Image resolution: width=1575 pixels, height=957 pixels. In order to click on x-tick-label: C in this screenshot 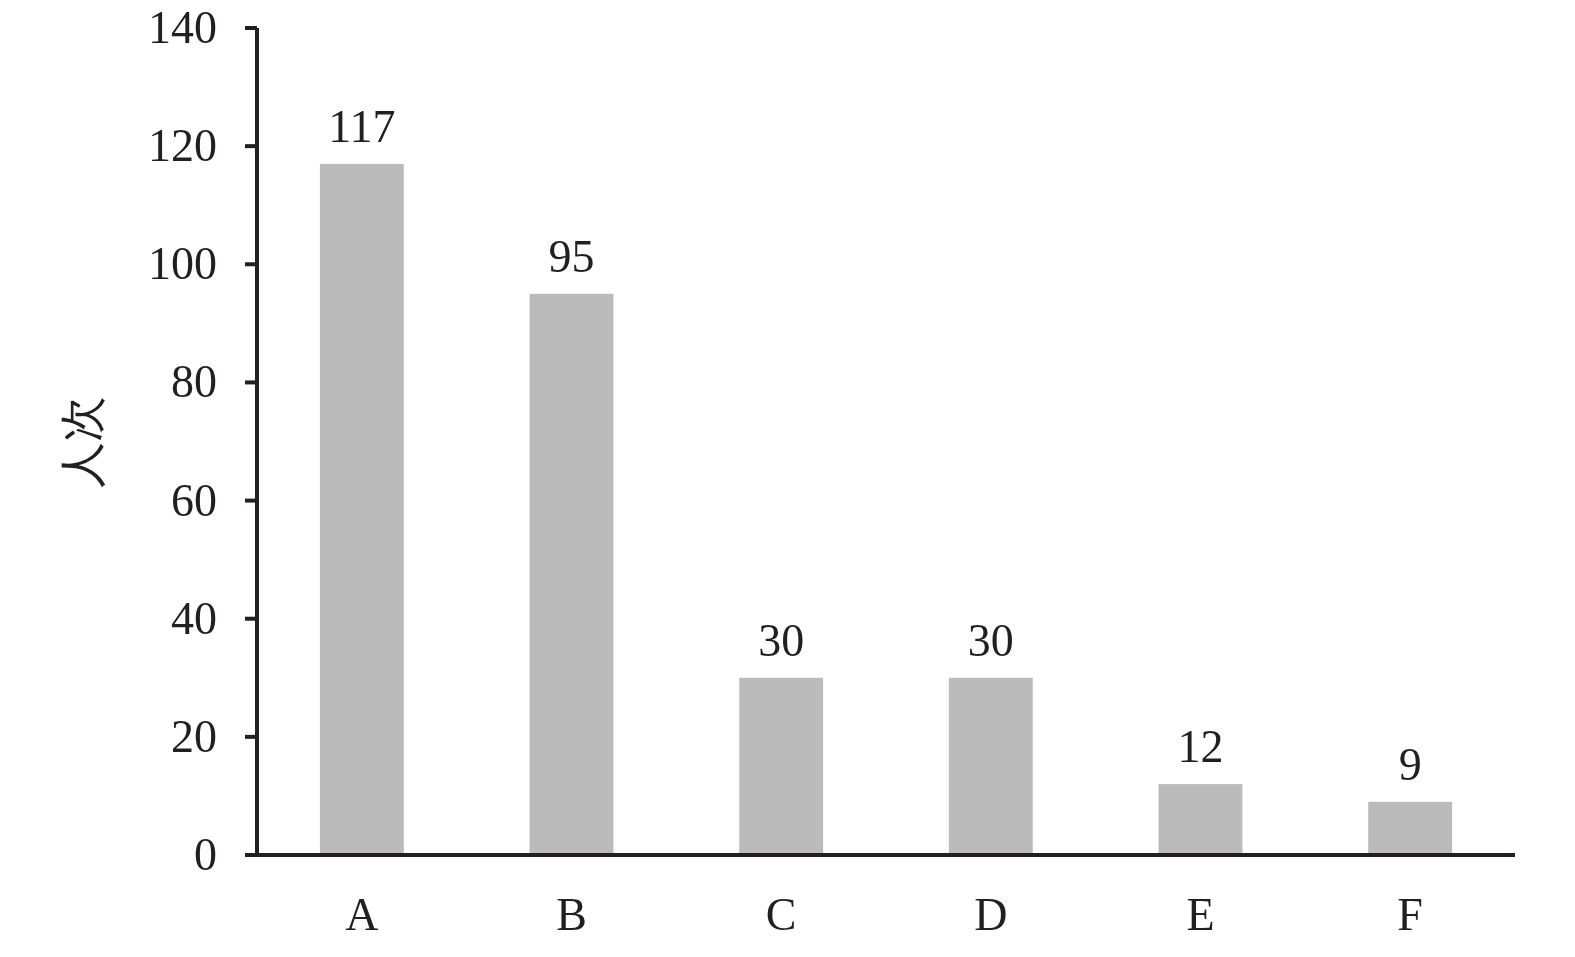, I will do `click(781, 914)`.